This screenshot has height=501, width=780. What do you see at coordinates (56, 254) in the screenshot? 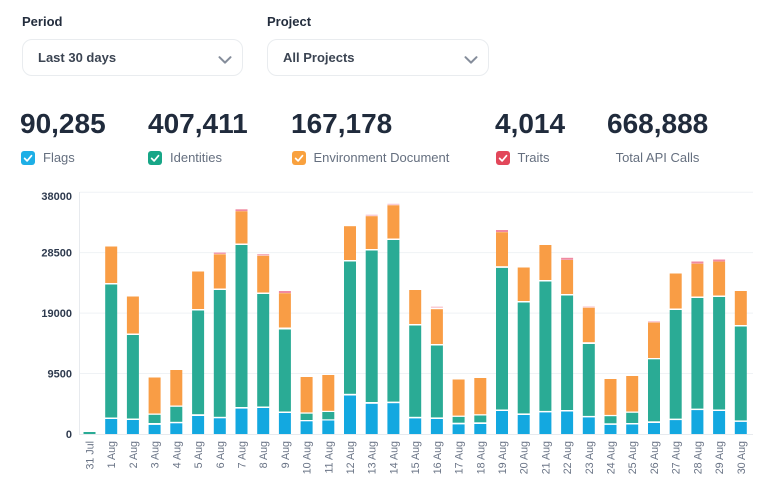
I see `svg-text: 28500` at bounding box center [56, 254].